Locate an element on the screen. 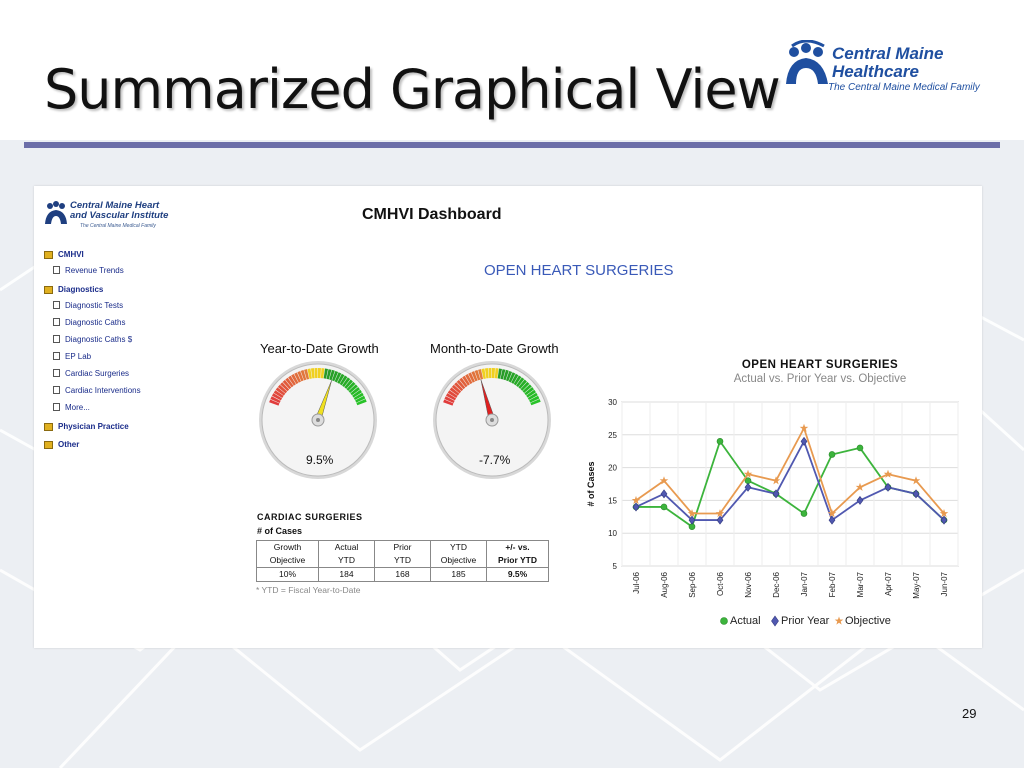  y-tick-label: 10 is located at coordinates (612, 533).